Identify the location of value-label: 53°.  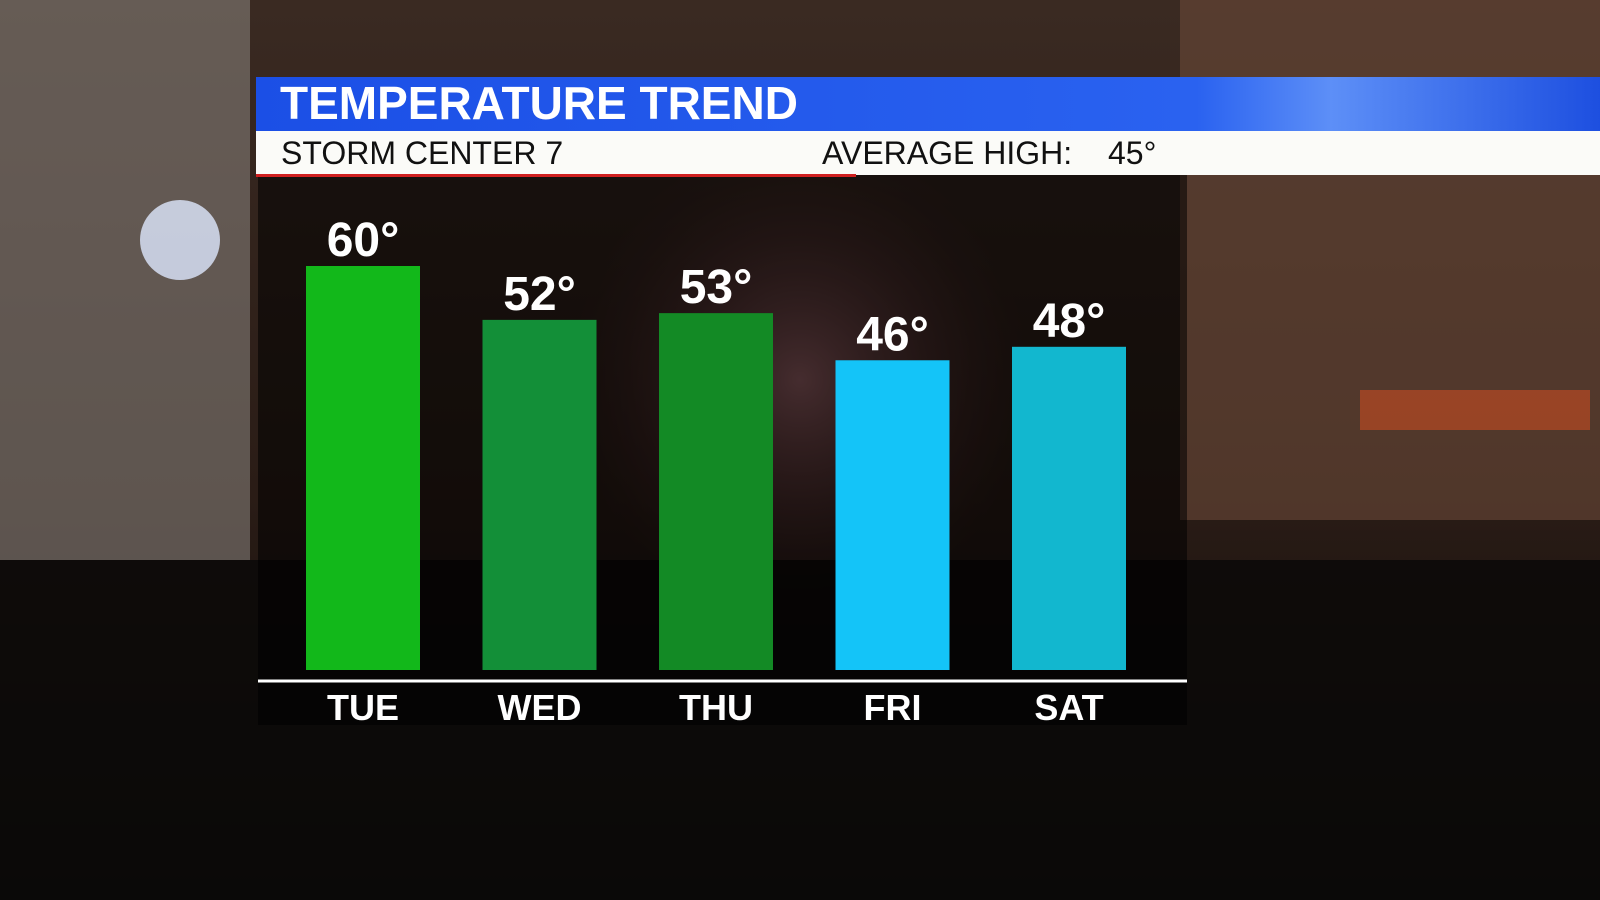
(716, 287).